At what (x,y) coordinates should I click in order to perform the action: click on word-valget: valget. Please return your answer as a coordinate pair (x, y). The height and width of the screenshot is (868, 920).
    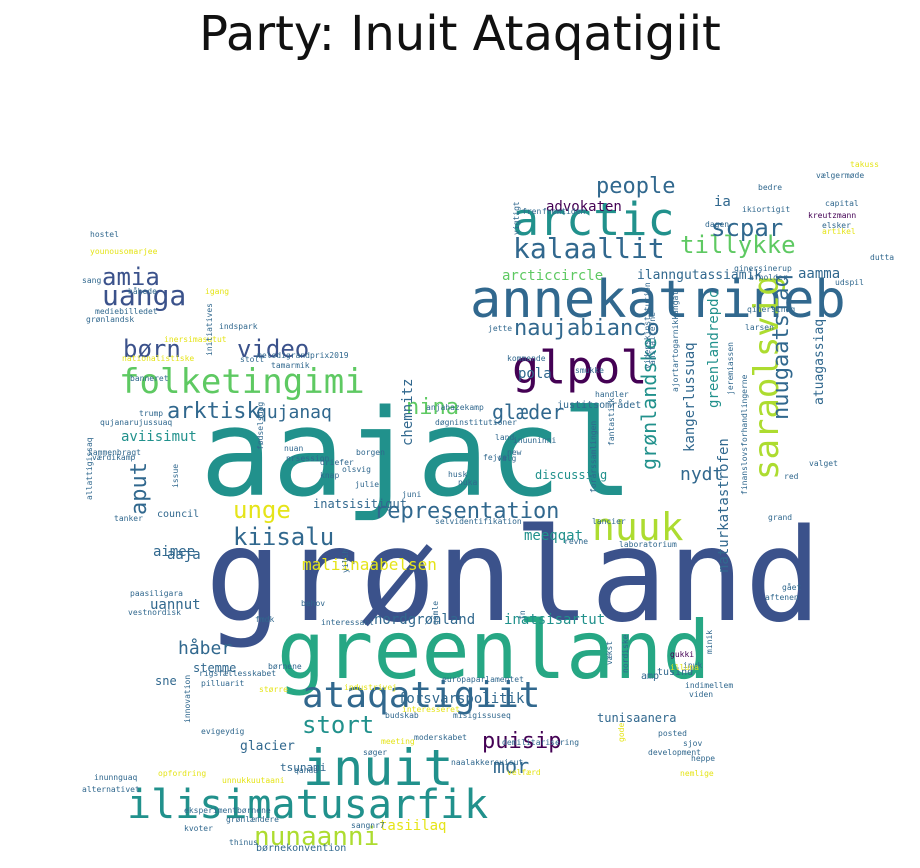
    Looking at the image, I should click on (823, 463).